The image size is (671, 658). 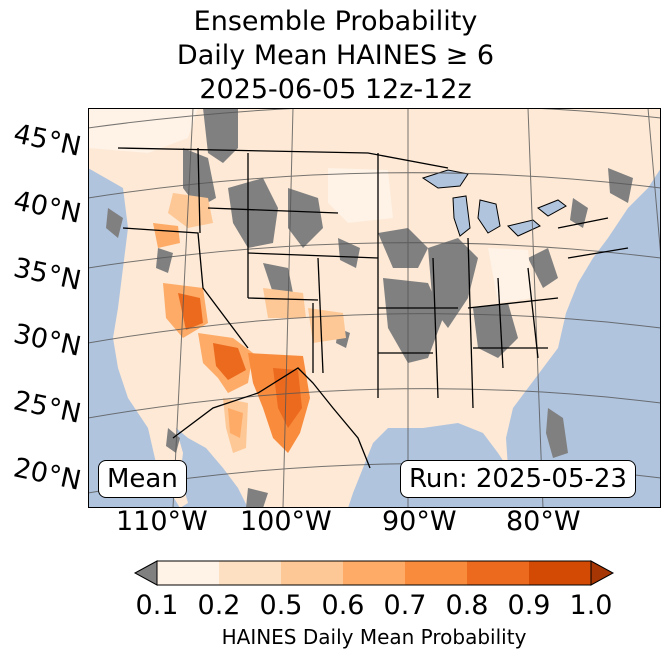 What do you see at coordinates (591, 605) in the screenshot?
I see `colorbar-tick-1.0: 1.0` at bounding box center [591, 605].